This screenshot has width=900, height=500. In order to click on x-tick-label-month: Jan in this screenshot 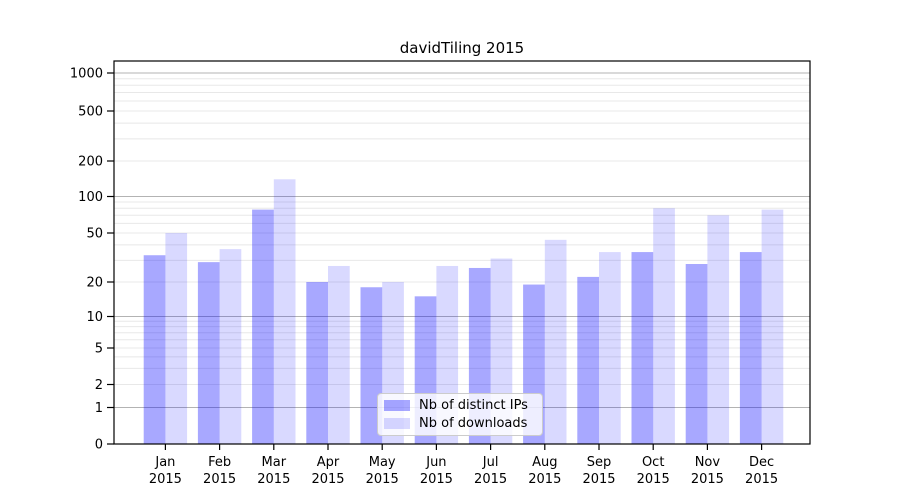, I will do `click(164, 462)`.